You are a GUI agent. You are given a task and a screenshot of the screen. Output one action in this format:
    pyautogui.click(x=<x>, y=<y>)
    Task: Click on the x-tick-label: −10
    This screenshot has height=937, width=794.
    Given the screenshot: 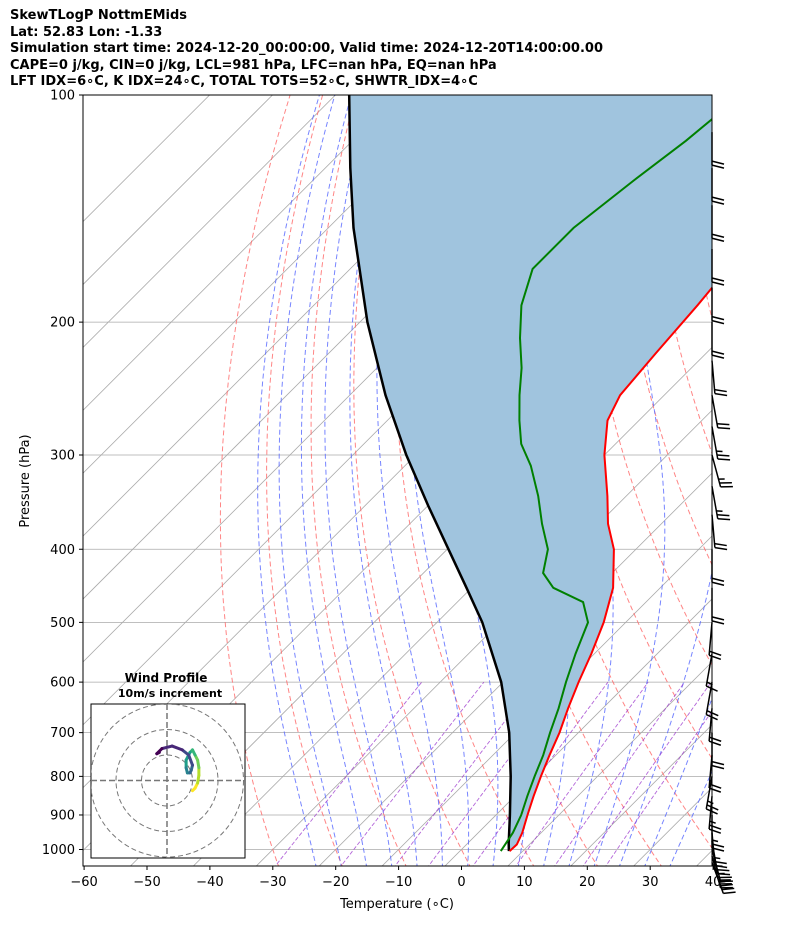 What is the action you would take?
    pyautogui.click(x=398, y=882)
    